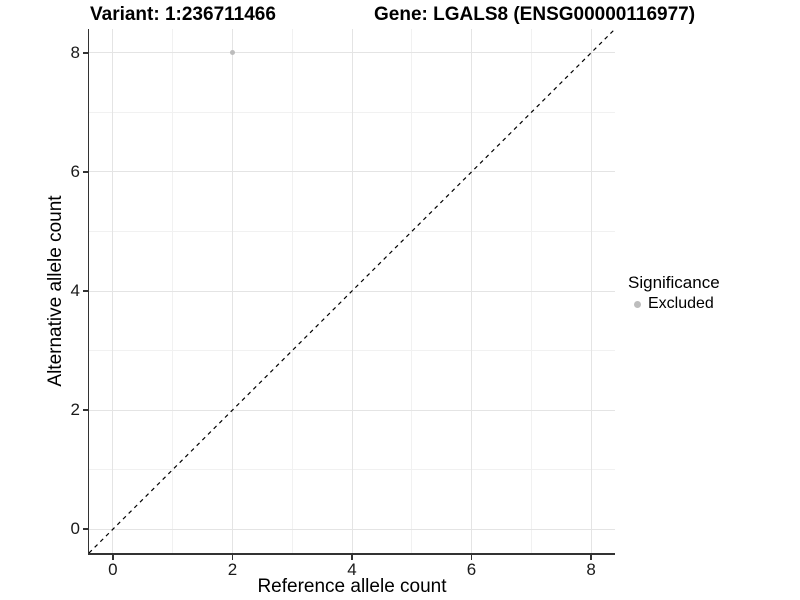 This screenshot has height=600, width=800. Describe the element at coordinates (681, 303) in the screenshot. I see `legend-item-label: Excluded` at that location.